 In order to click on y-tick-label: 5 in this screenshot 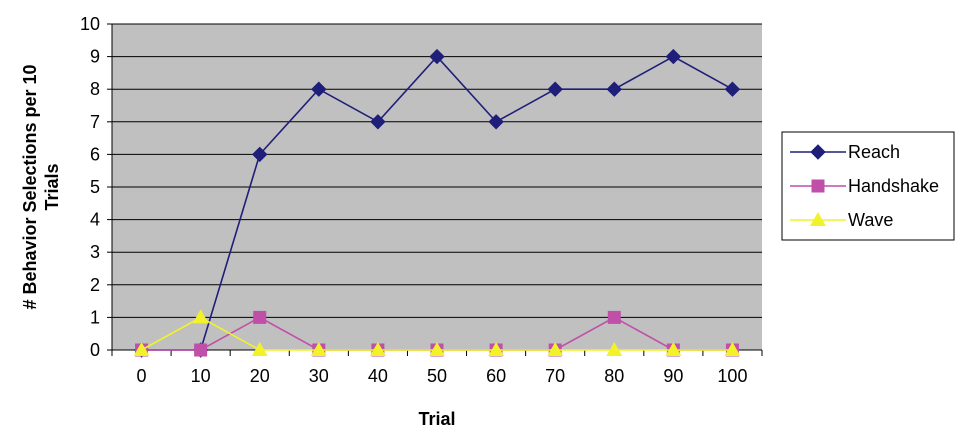, I will do `click(95, 187)`.